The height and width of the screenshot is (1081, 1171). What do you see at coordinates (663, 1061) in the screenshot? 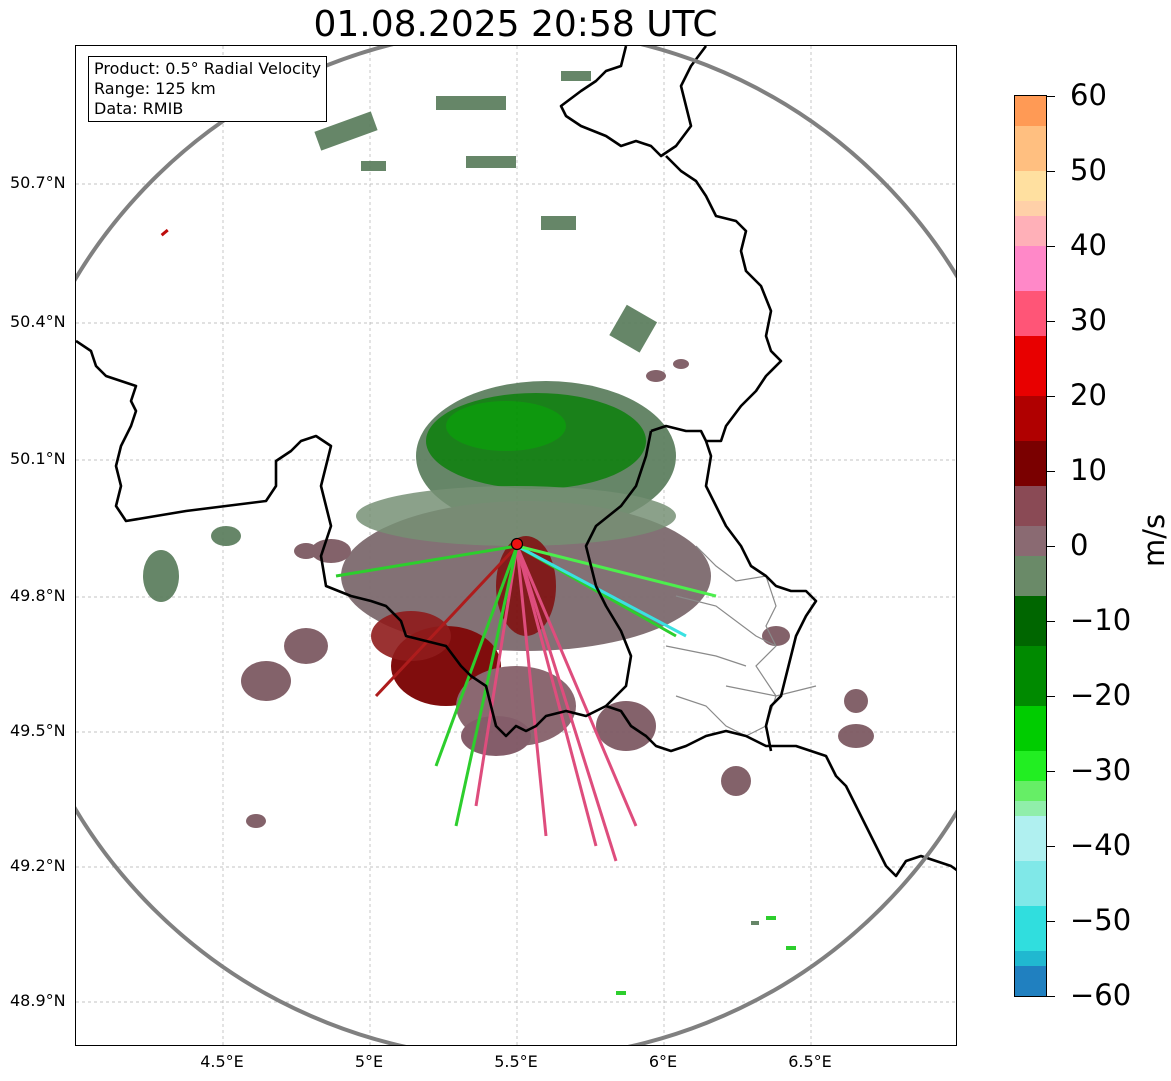
I see `lon-label: 6°E` at bounding box center [663, 1061].